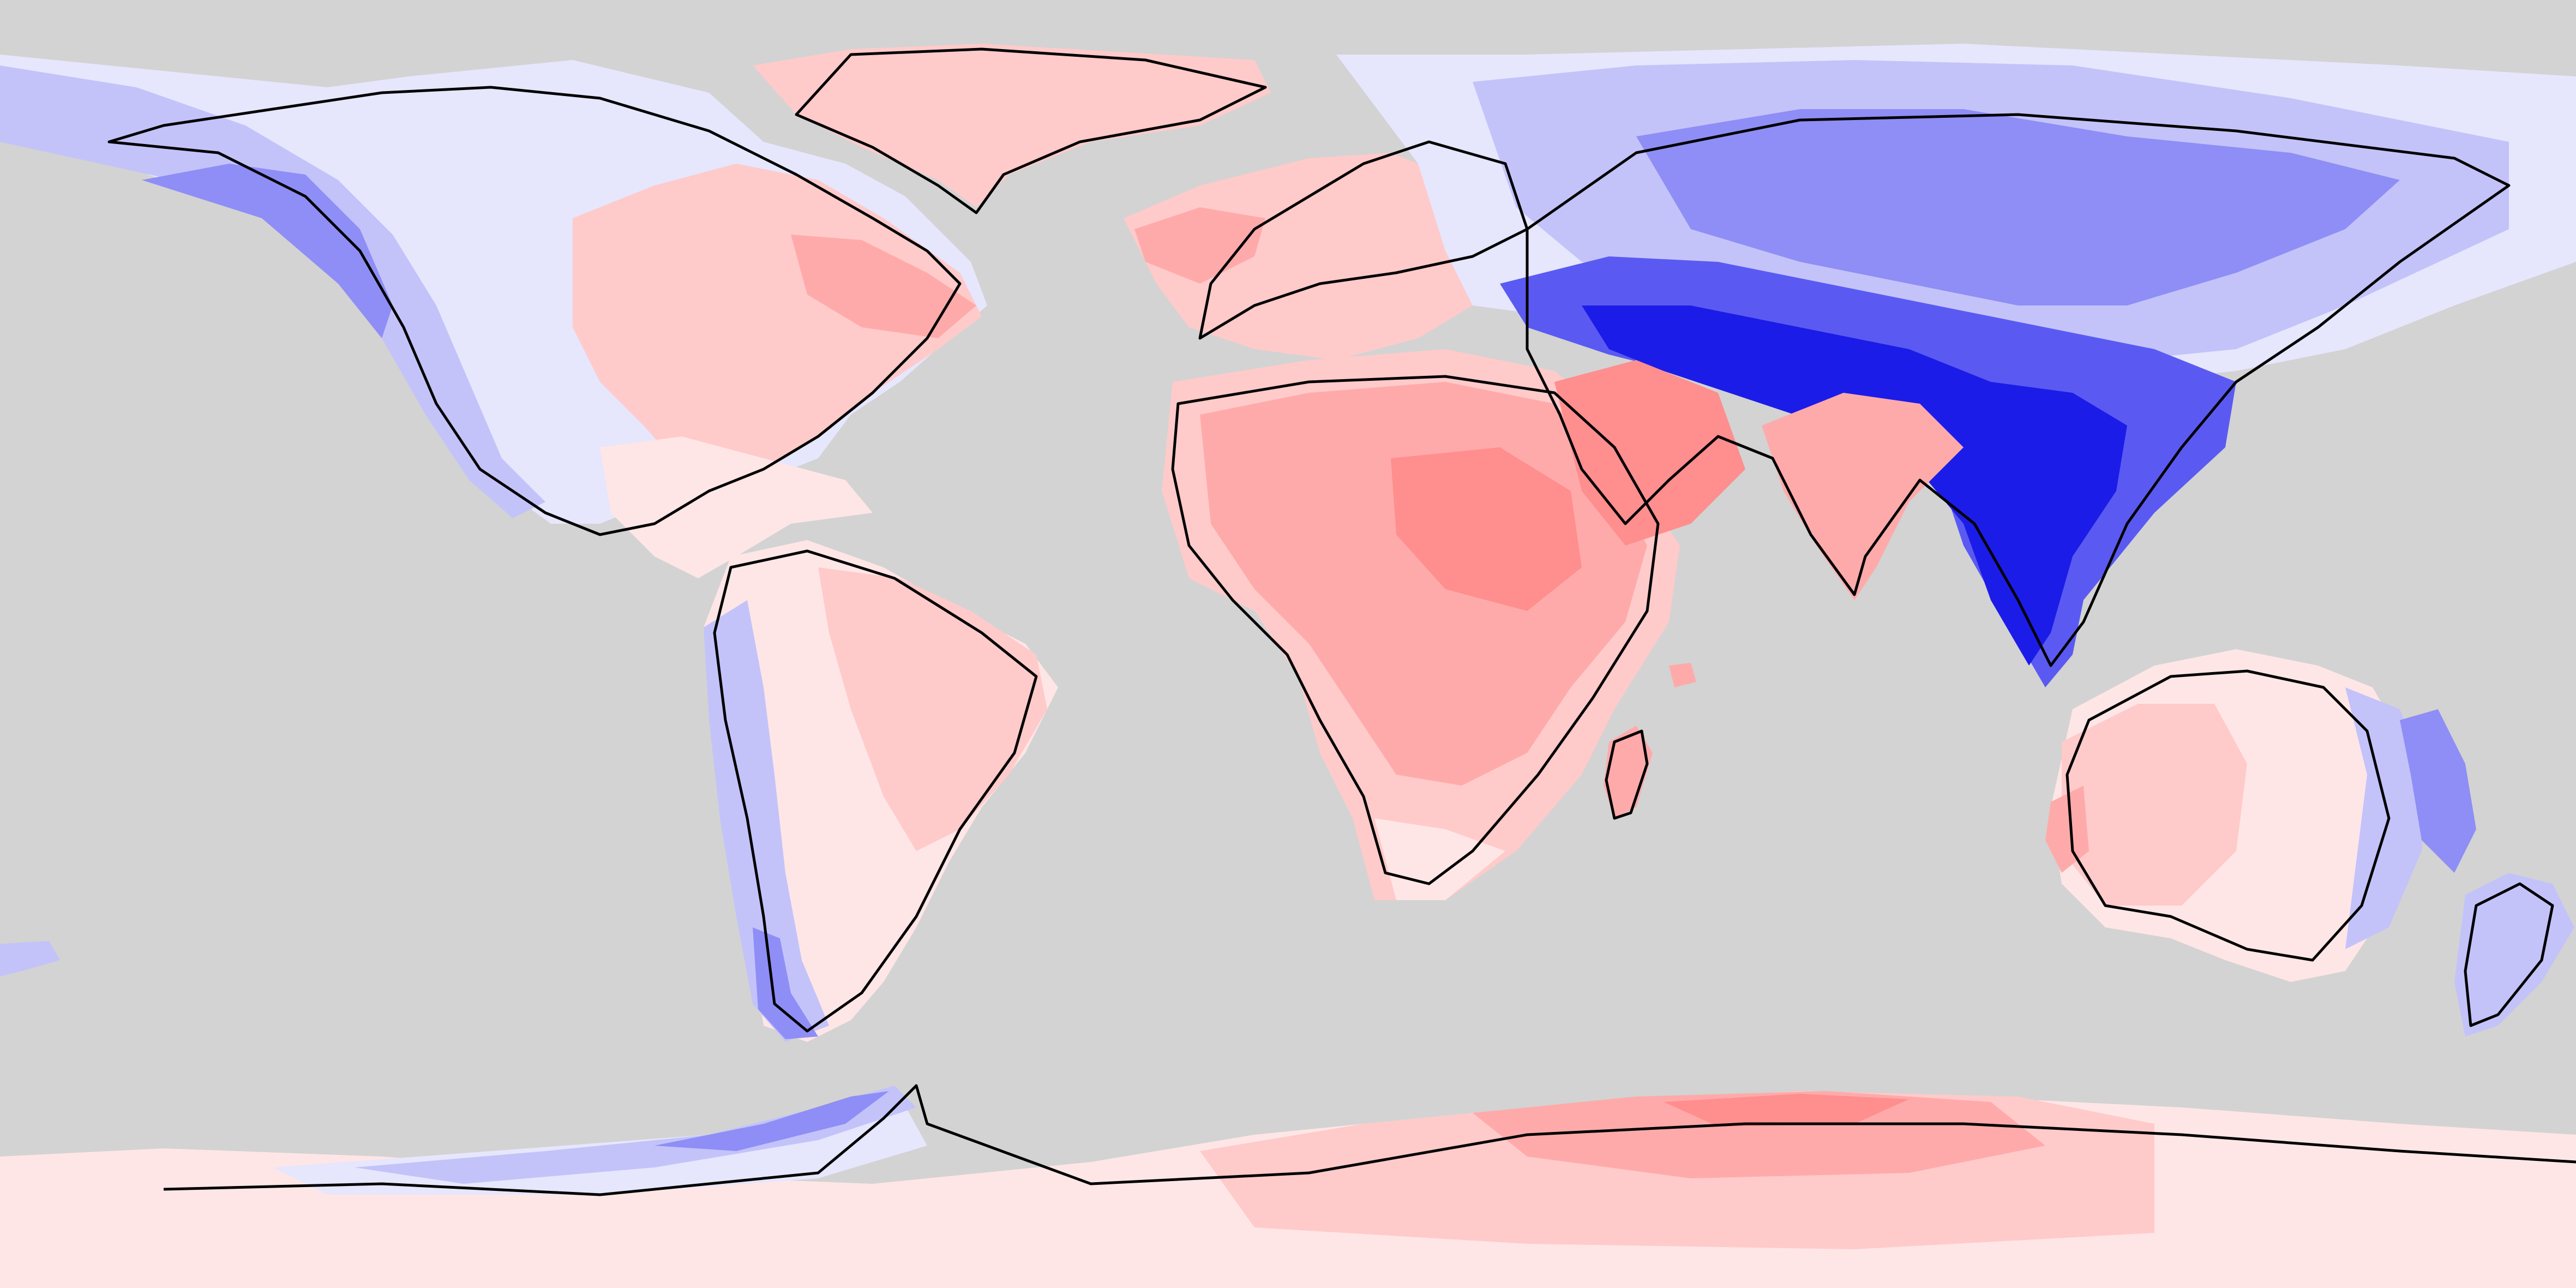 The height and width of the screenshot is (1288, 2576). I want to click on anomaly-fill-strong-negative, so click(1855, 486).